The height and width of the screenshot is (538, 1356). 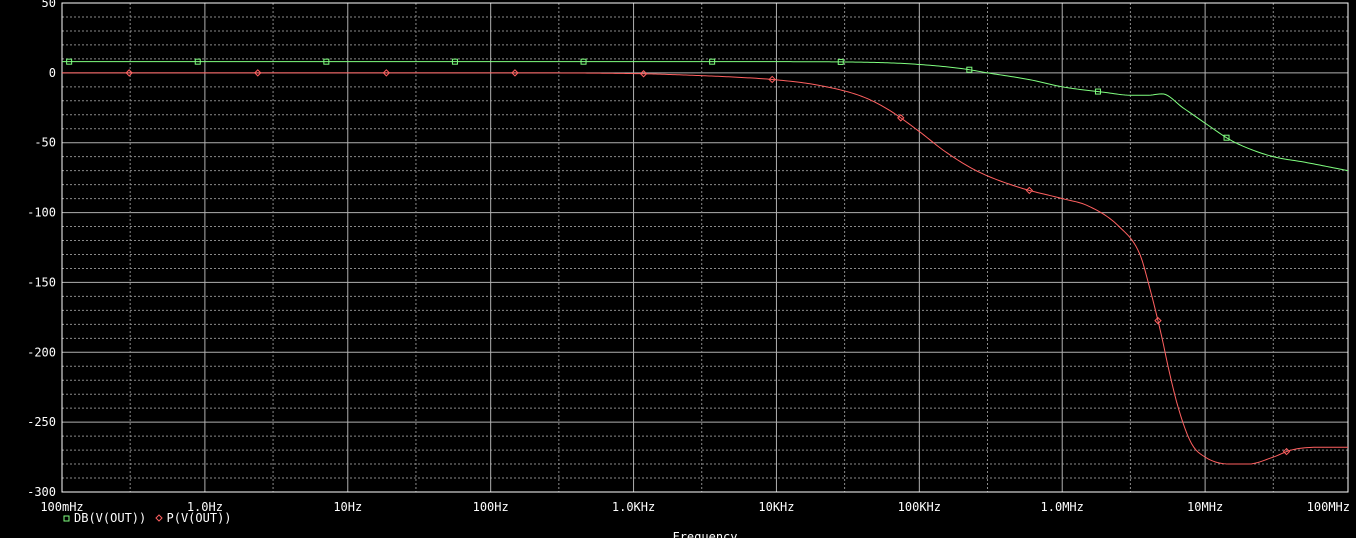 I want to click on y-tick-label: -50, so click(x=45, y=143).